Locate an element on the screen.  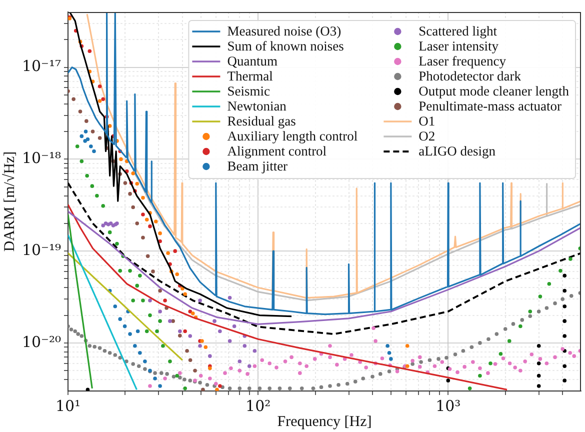
legend-label: Laser intensity is located at coordinates (458, 46).